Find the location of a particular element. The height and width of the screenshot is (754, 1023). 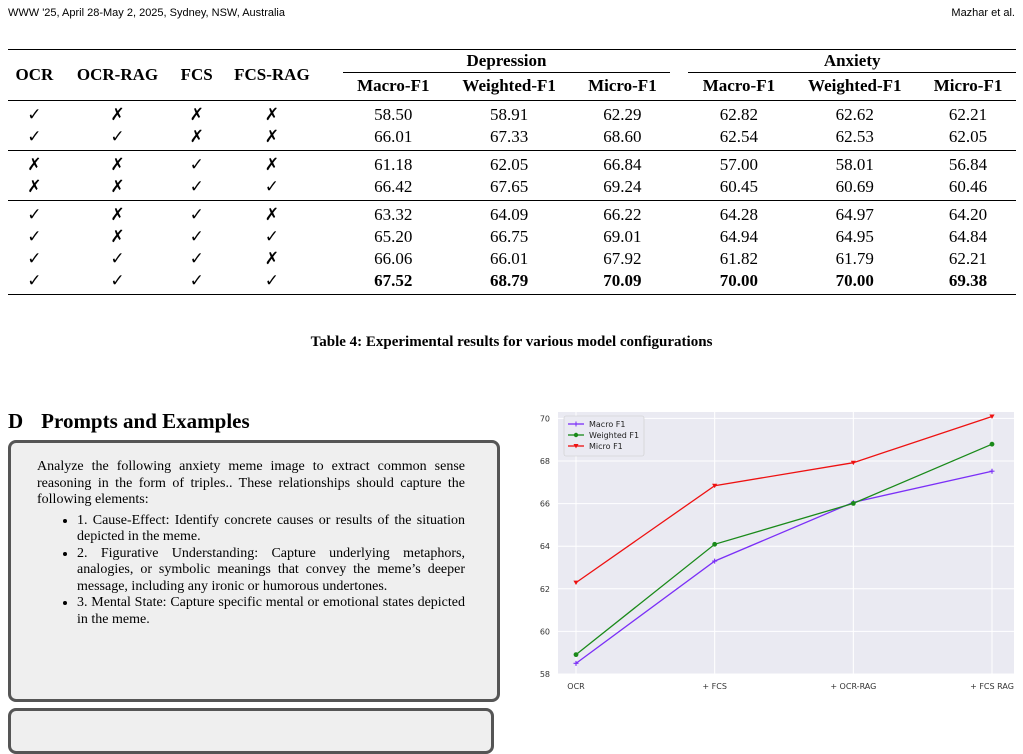

table-row: ✓ ✗ ✗ ✗ 58.50 58.91 62.29 62.82 62.62 62.21 is located at coordinates (512, 114).